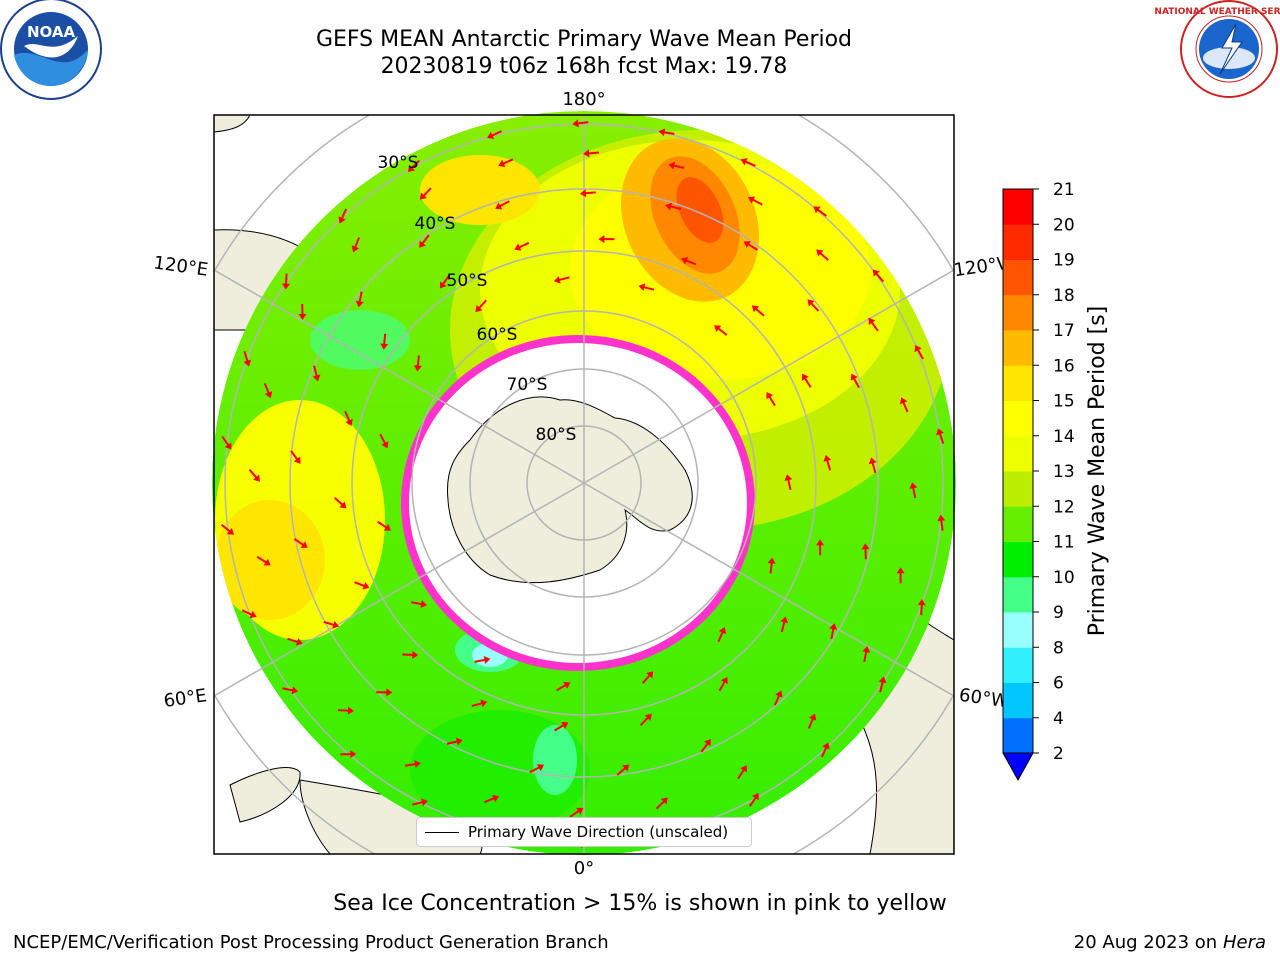  Describe the element at coordinates (583, 99) in the screenshot. I see `lon-label-180: 180°` at that location.